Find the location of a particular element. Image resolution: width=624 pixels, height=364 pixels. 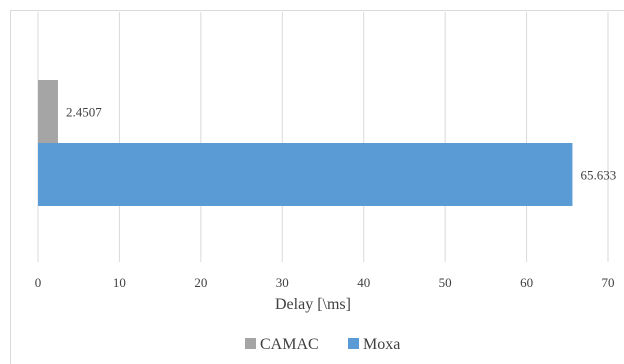

x-axis-title: Delay [\ms] is located at coordinates (313, 304).